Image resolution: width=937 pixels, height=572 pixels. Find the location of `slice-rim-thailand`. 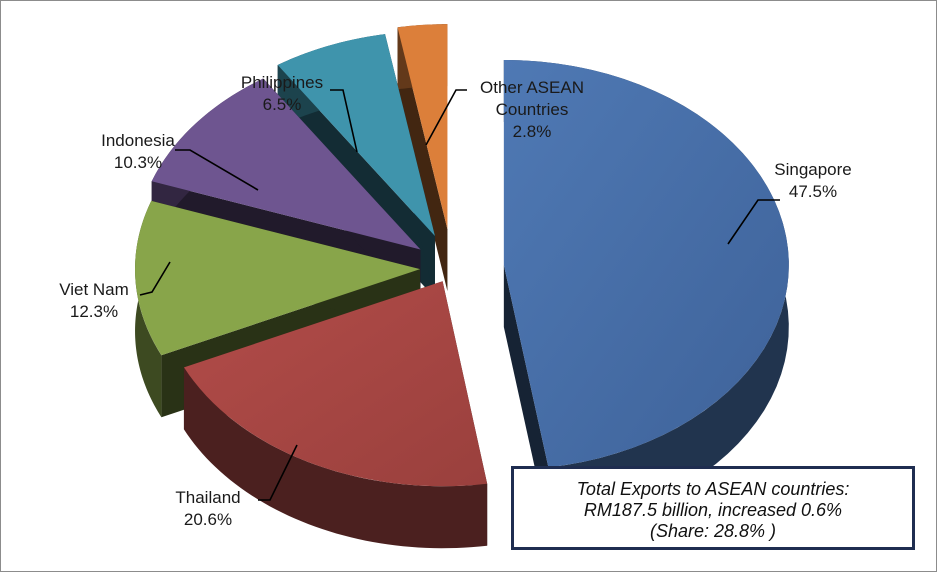

slice-rim-thailand is located at coordinates (335, 458).